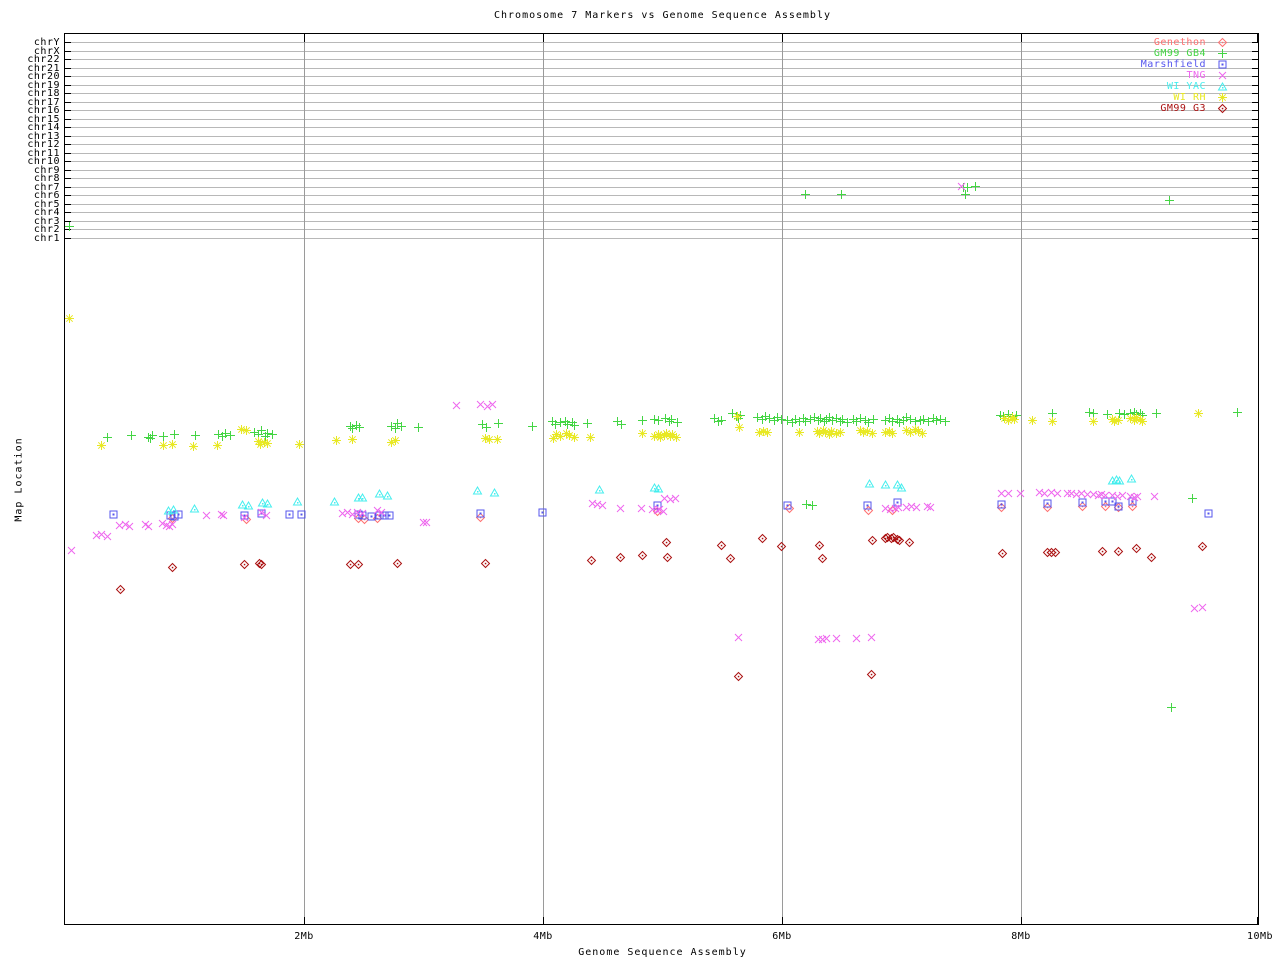 The width and height of the screenshot is (1280, 960). What do you see at coordinates (1222, 97) in the screenshot?
I see `legend-marker-star-icon` at bounding box center [1222, 97].